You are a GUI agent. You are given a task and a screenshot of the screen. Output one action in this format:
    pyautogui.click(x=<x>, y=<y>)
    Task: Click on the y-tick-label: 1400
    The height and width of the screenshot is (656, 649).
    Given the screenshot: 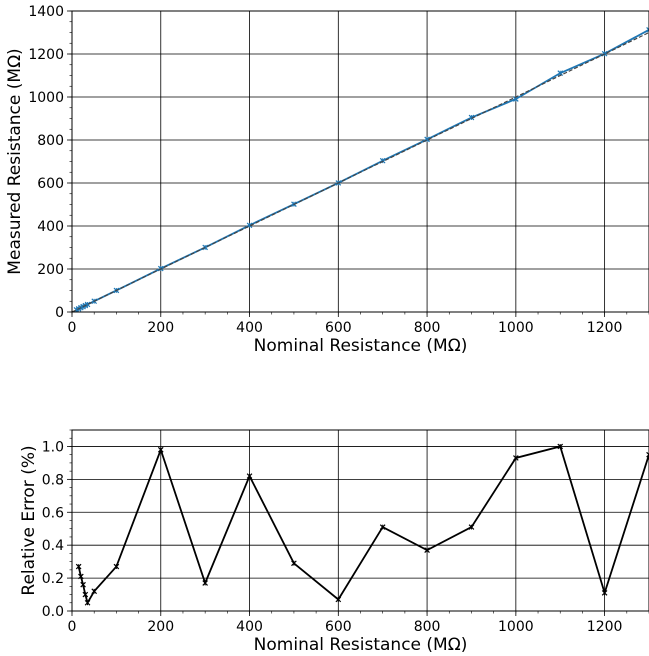 What is the action you would take?
    pyautogui.click(x=46, y=12)
    